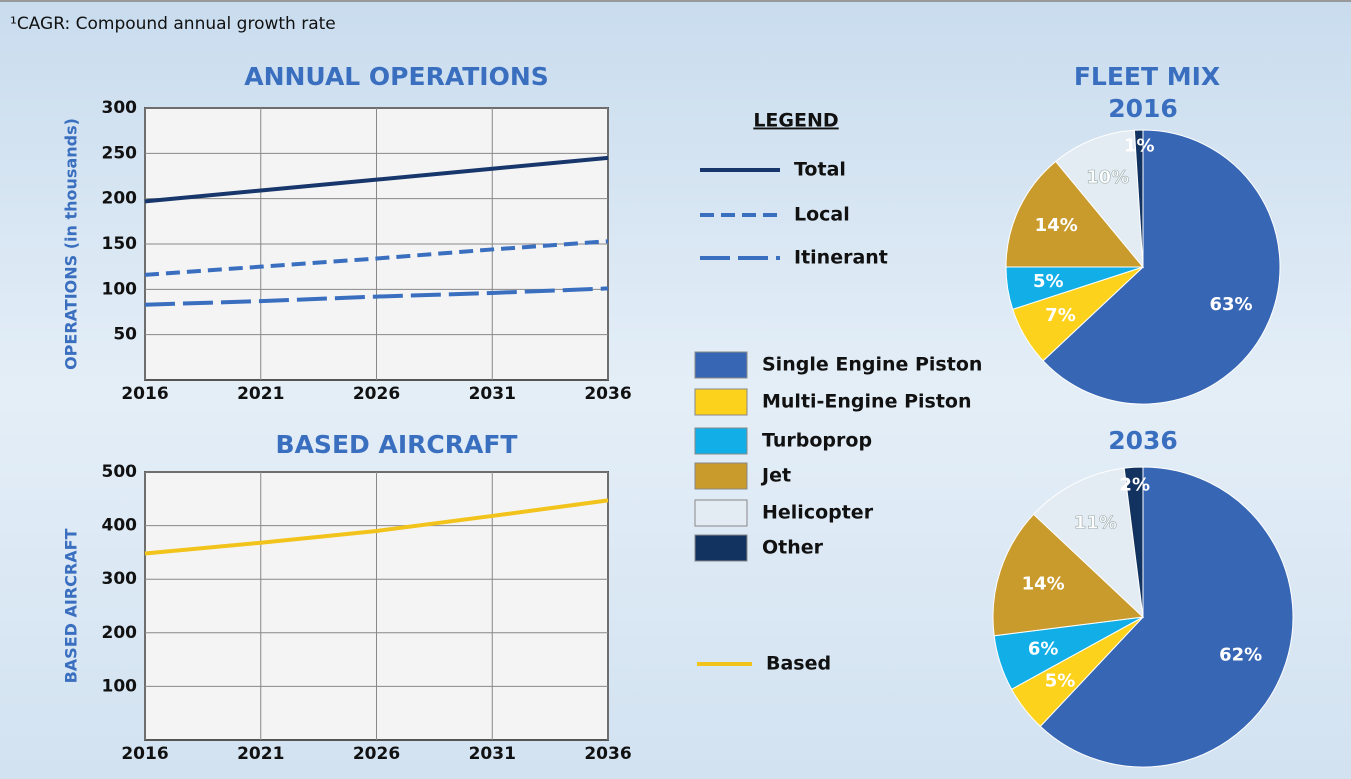  What do you see at coordinates (866, 402) in the screenshot?
I see `legend-label: Multi-Engine Piston` at bounding box center [866, 402].